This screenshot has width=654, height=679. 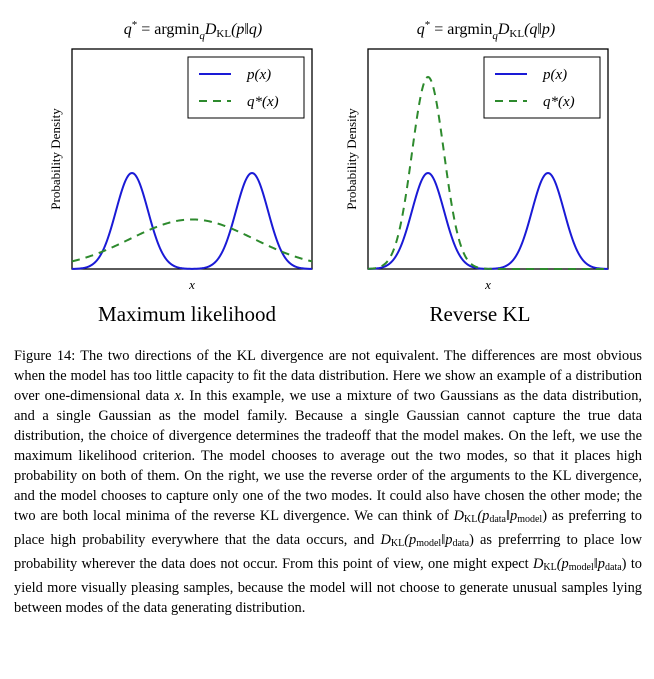 What do you see at coordinates (554, 75) in the screenshot?
I see `legend-label-p-right: p(x)` at bounding box center [554, 75].